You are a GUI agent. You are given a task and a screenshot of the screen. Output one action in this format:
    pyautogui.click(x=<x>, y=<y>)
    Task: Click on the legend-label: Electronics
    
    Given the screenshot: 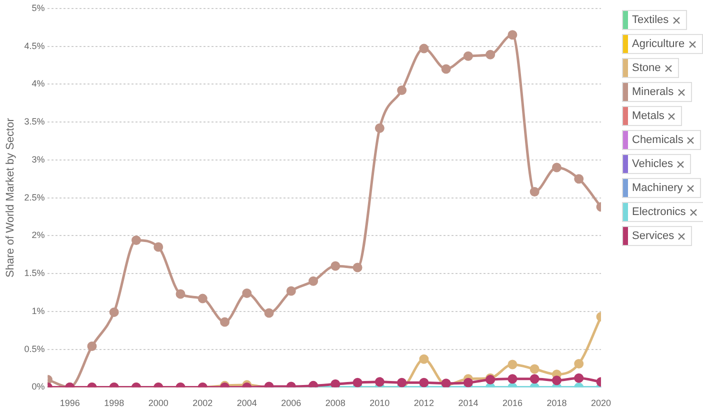 What is the action you would take?
    pyautogui.click(x=659, y=212)
    